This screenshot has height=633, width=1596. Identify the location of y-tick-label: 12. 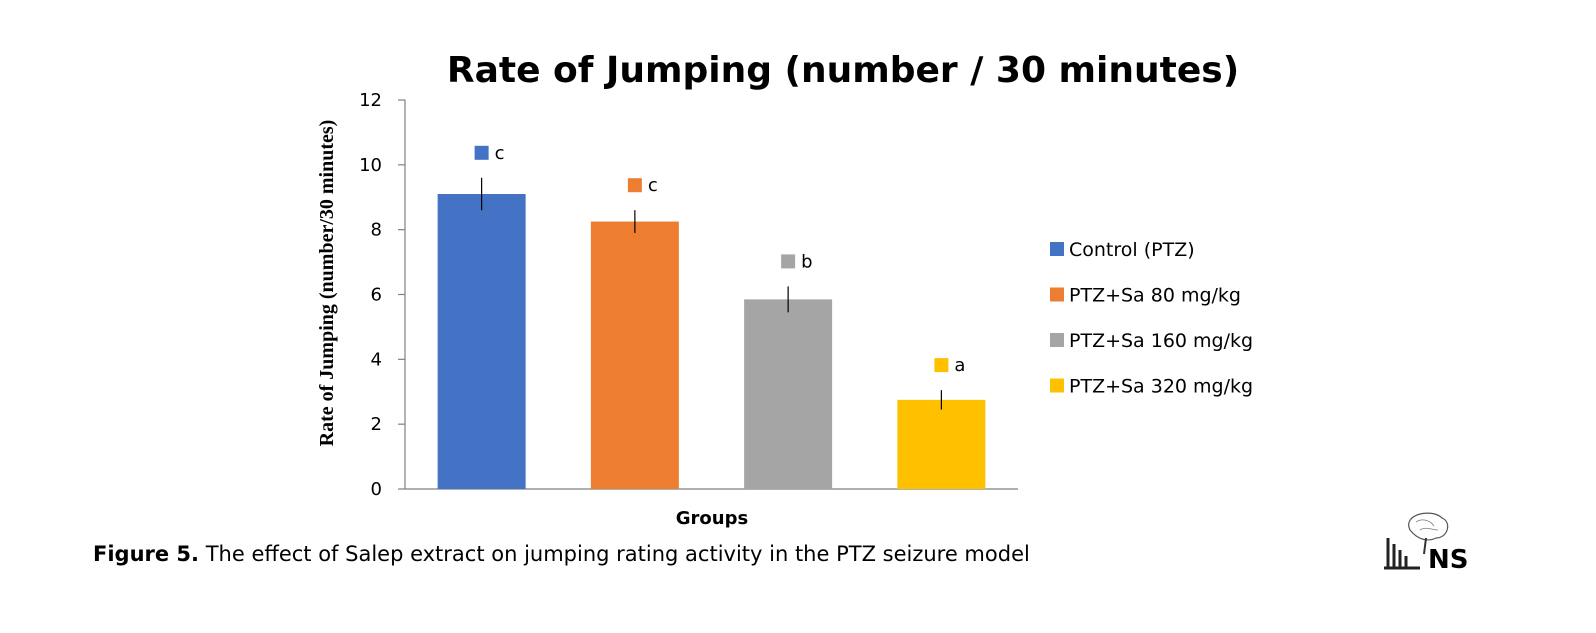
(370, 100).